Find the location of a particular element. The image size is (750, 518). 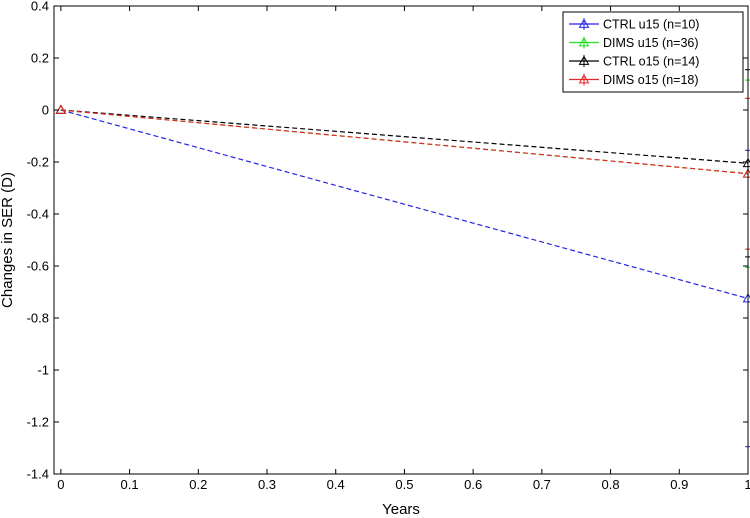

y-tick-label: -0.6 is located at coordinates (38, 266).